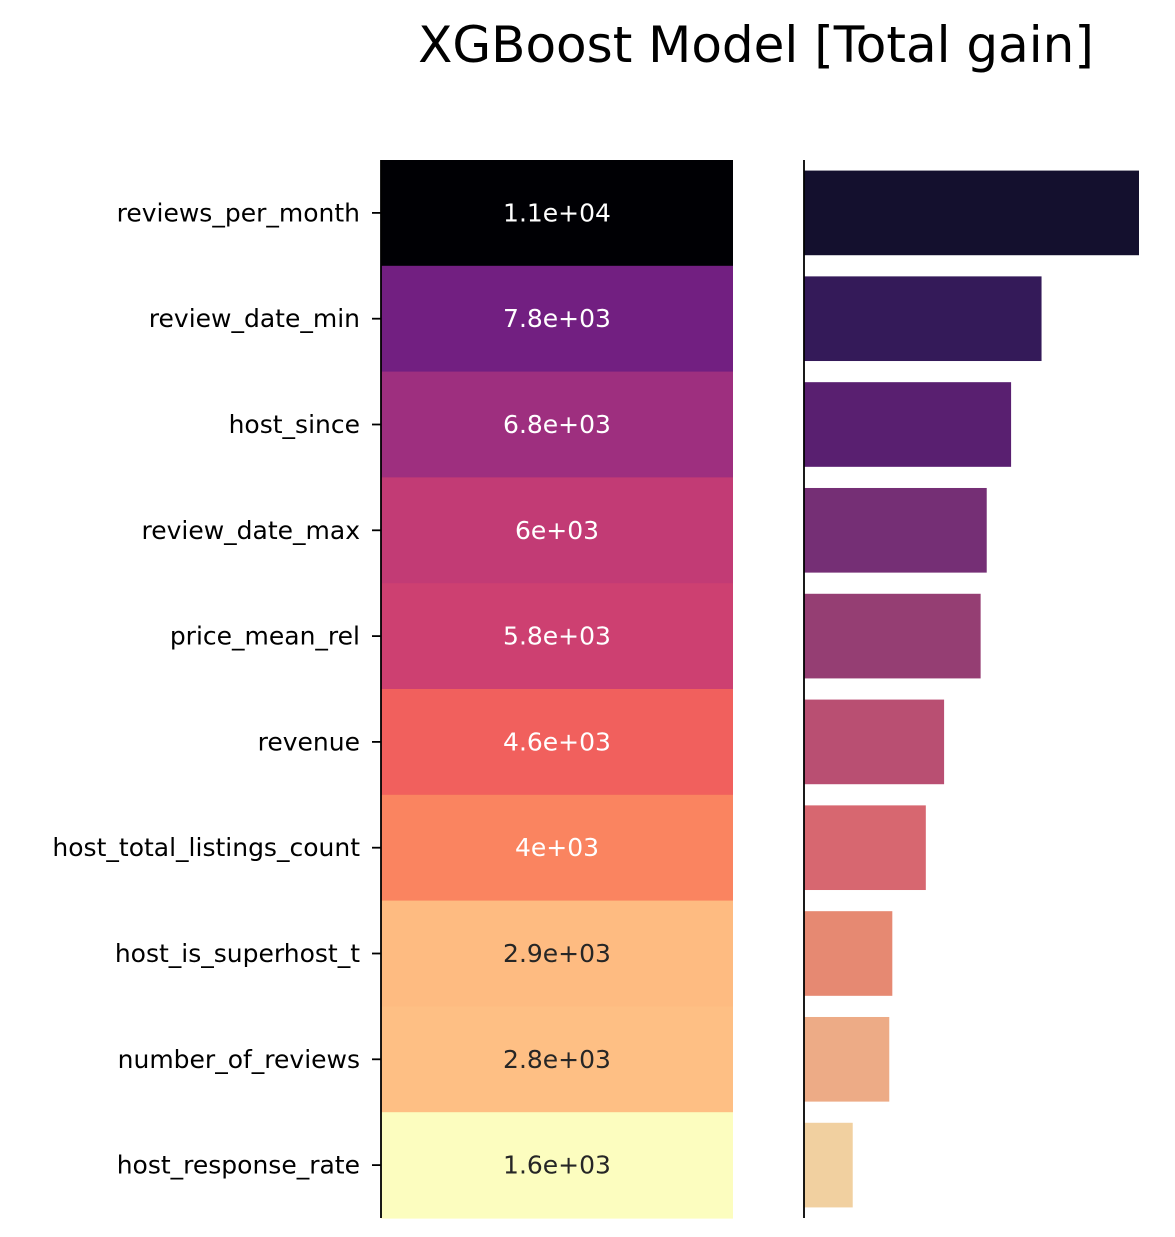 The height and width of the screenshot is (1237, 1175). I want to click on y-tick-label: number_of_reviews, so click(239, 1059).